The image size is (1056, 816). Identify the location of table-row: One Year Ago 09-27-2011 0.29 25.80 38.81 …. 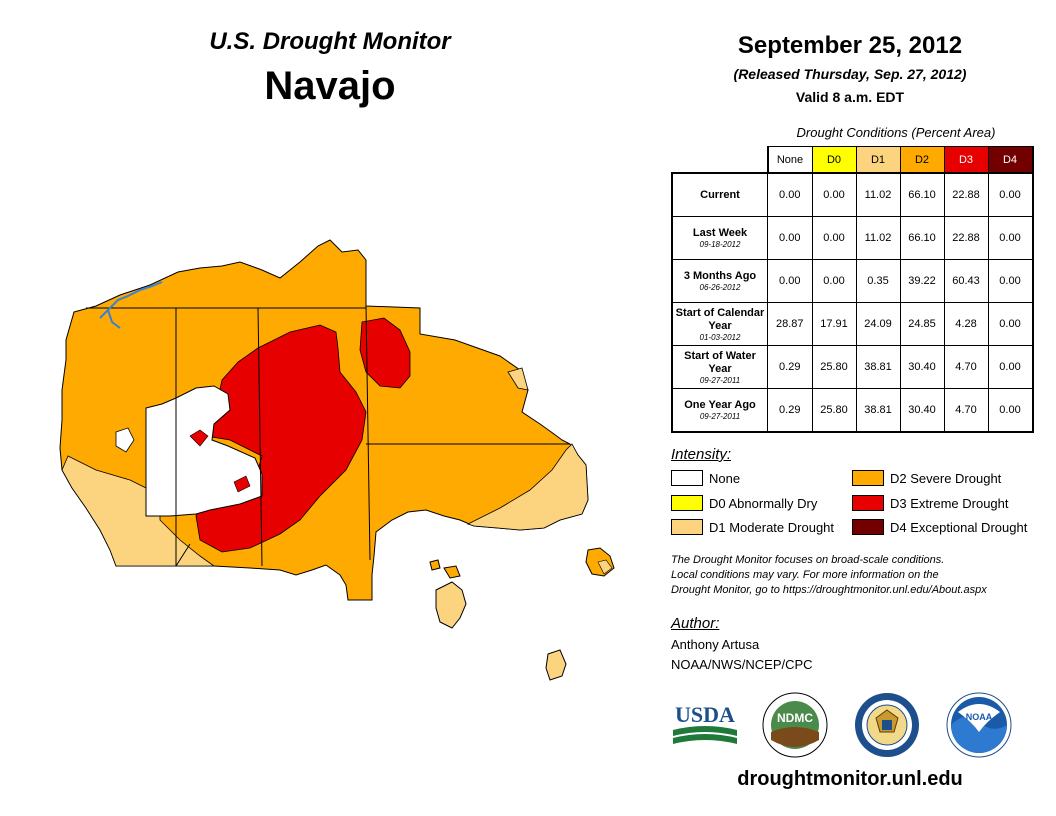
(852, 410).